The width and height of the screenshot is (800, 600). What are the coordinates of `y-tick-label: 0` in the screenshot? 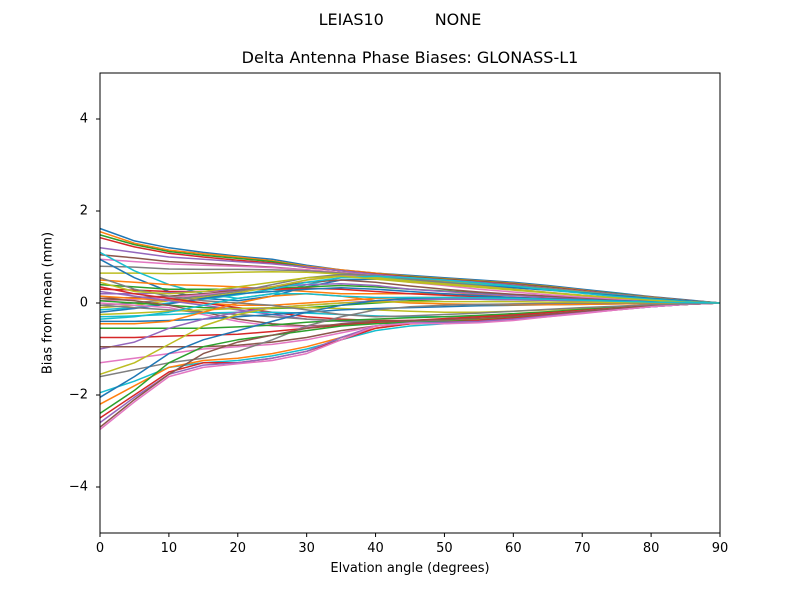 It's located at (83, 303).